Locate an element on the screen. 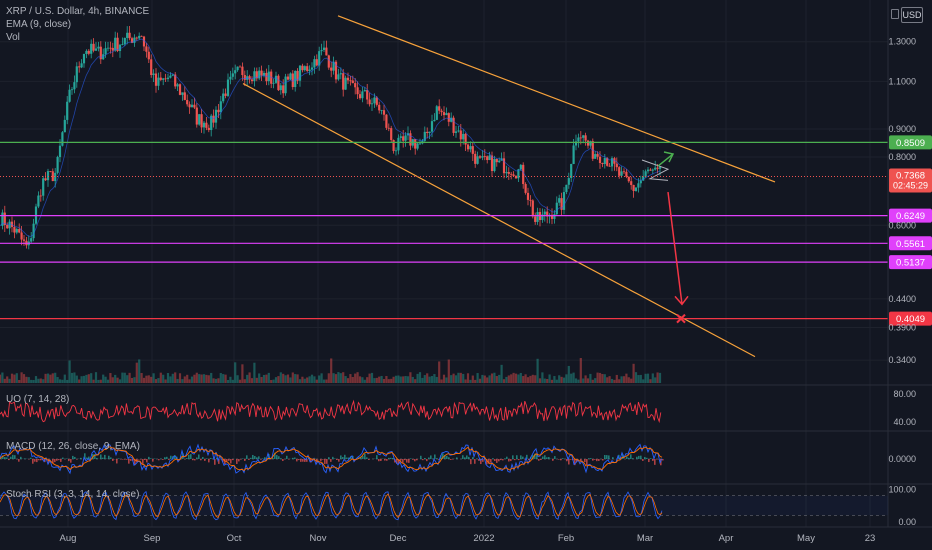  volume-legend: Vol is located at coordinates (13, 37).